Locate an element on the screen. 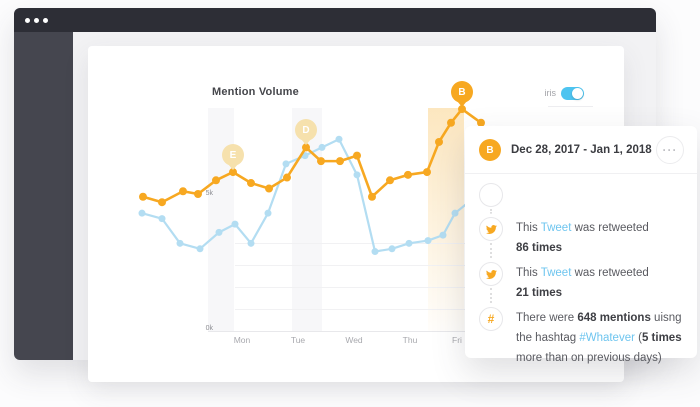 This screenshot has height=407, width=700. badge-b-icon: B is located at coordinates (490, 150).